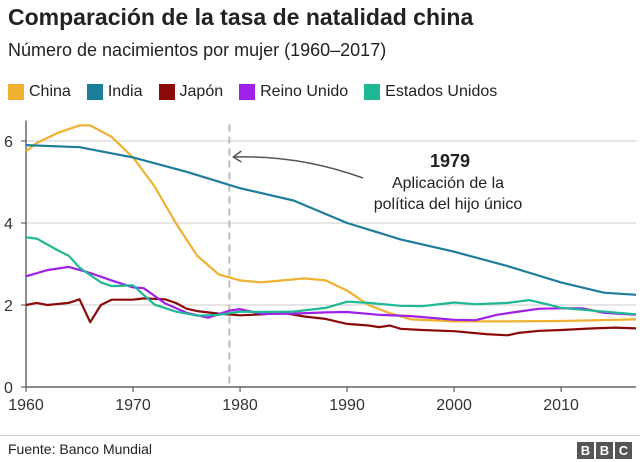 This screenshot has height=462, width=640. What do you see at coordinates (299, 167) in the screenshot?
I see `annotation-arrow` at bounding box center [299, 167].